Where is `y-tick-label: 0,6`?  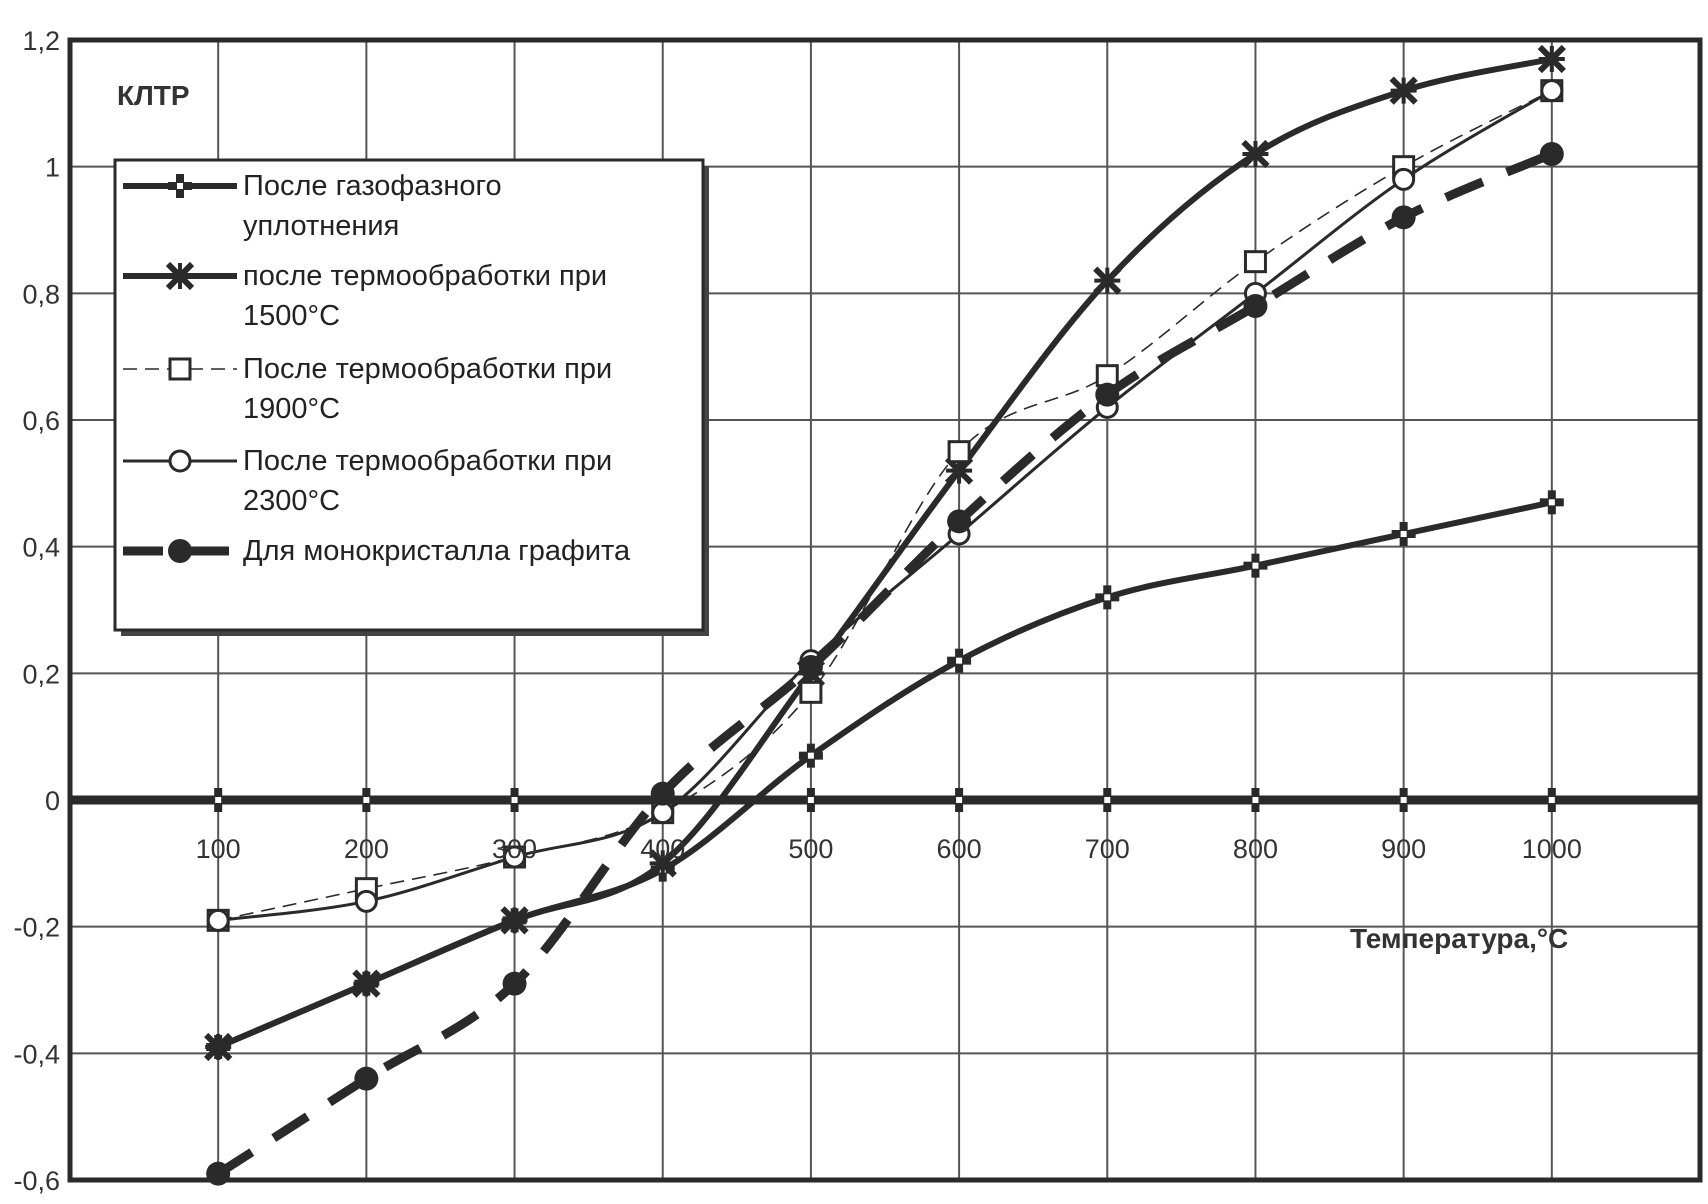
y-tick-label: 0,6 is located at coordinates (41, 421).